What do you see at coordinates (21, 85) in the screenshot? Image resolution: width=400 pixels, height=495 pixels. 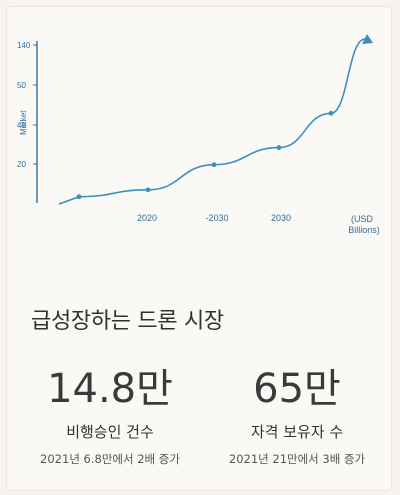 I see `y-tick-label: 50` at bounding box center [21, 85].